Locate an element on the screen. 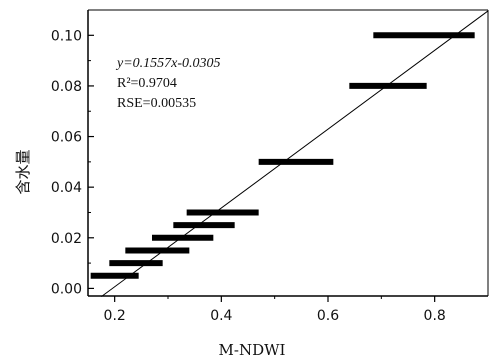  fit-rse: RSE=0.00535 is located at coordinates (156, 103).